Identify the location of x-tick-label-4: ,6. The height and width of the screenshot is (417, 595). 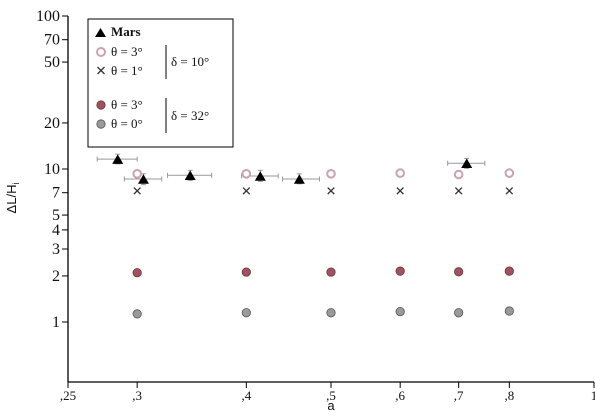
(400, 395).